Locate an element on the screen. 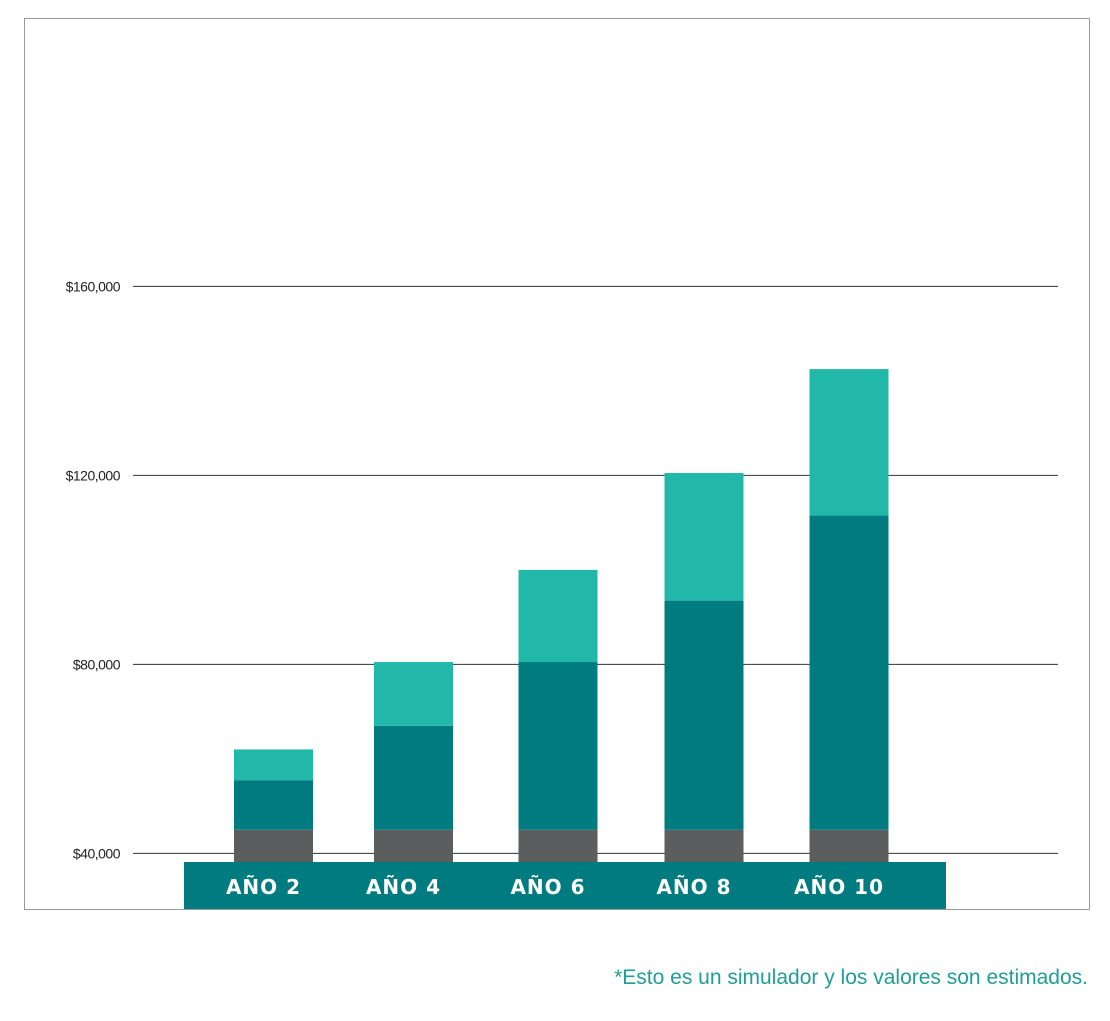  y-tick-label: $120,000 is located at coordinates (93, 475).